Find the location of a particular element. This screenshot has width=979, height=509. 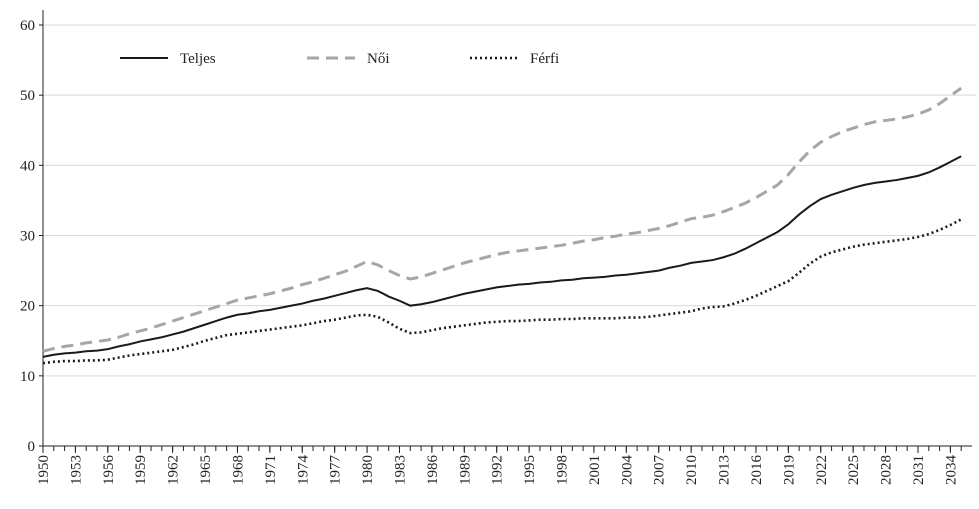

x-tick-label: 1986 is located at coordinates (433, 470).